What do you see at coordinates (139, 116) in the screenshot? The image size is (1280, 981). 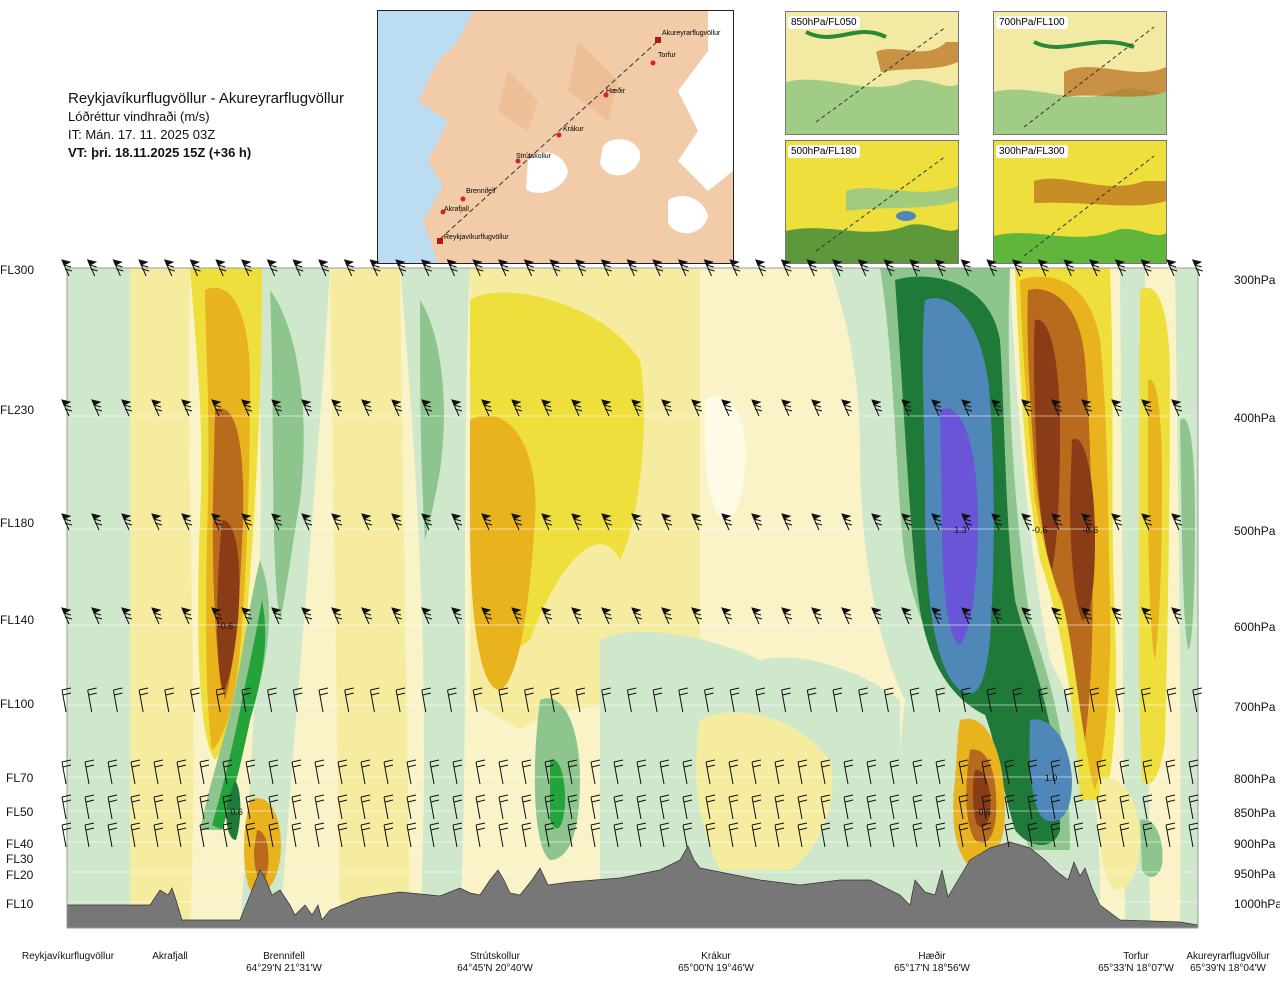 I see `variable-label: Lóðréttur vindhraði (m/s)` at bounding box center [139, 116].